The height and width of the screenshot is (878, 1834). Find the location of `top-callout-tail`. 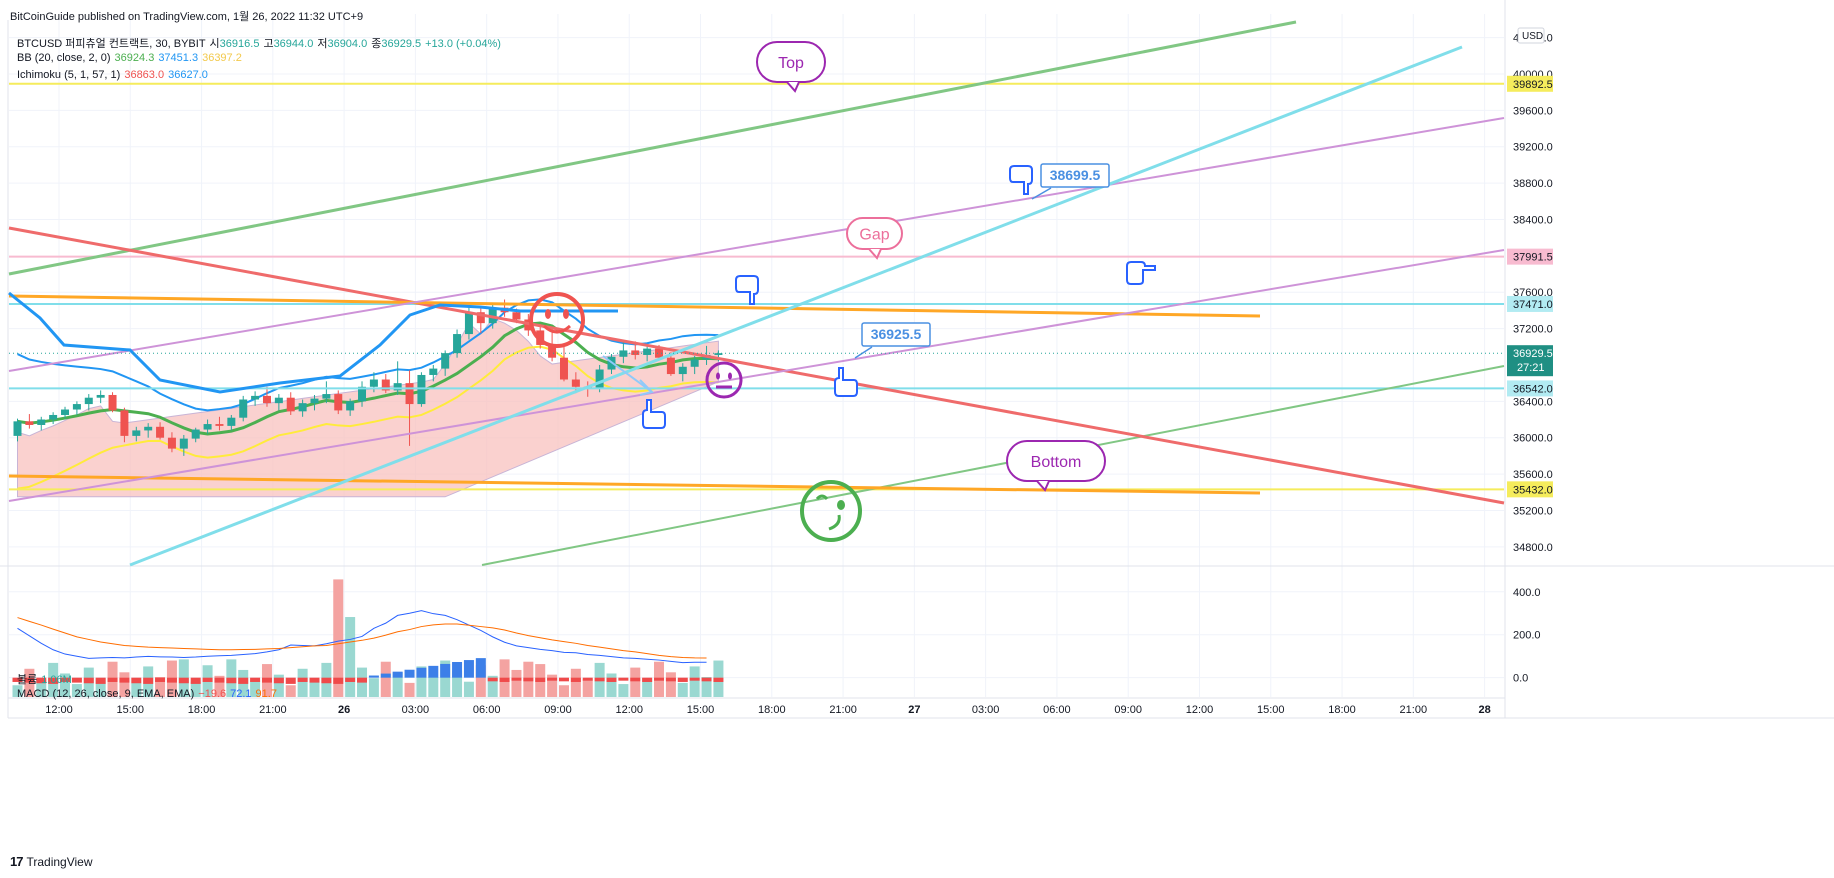

top-callout-tail is located at coordinates (793, 87).